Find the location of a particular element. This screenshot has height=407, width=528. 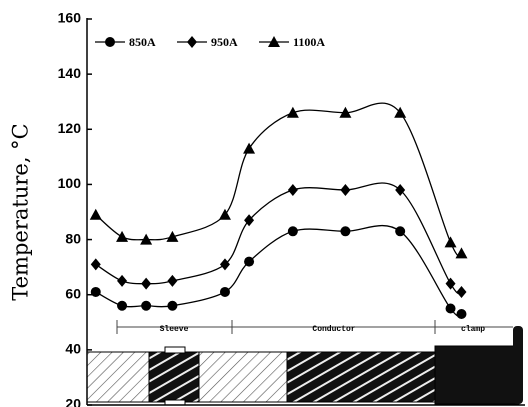

legend-label: 950A is located at coordinates (224, 42).